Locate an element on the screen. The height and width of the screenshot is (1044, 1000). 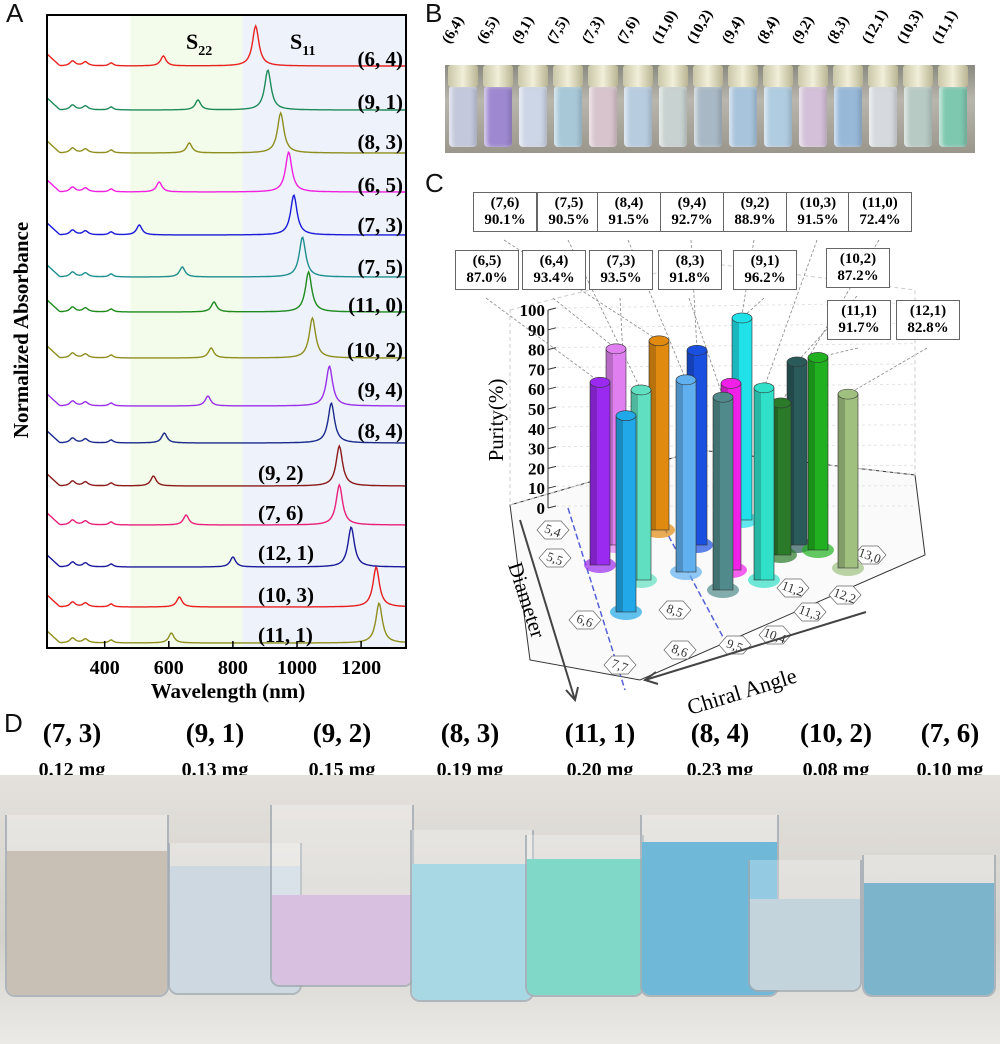
purity-callout: (11,1) 91.7% is located at coordinates (859, 320).